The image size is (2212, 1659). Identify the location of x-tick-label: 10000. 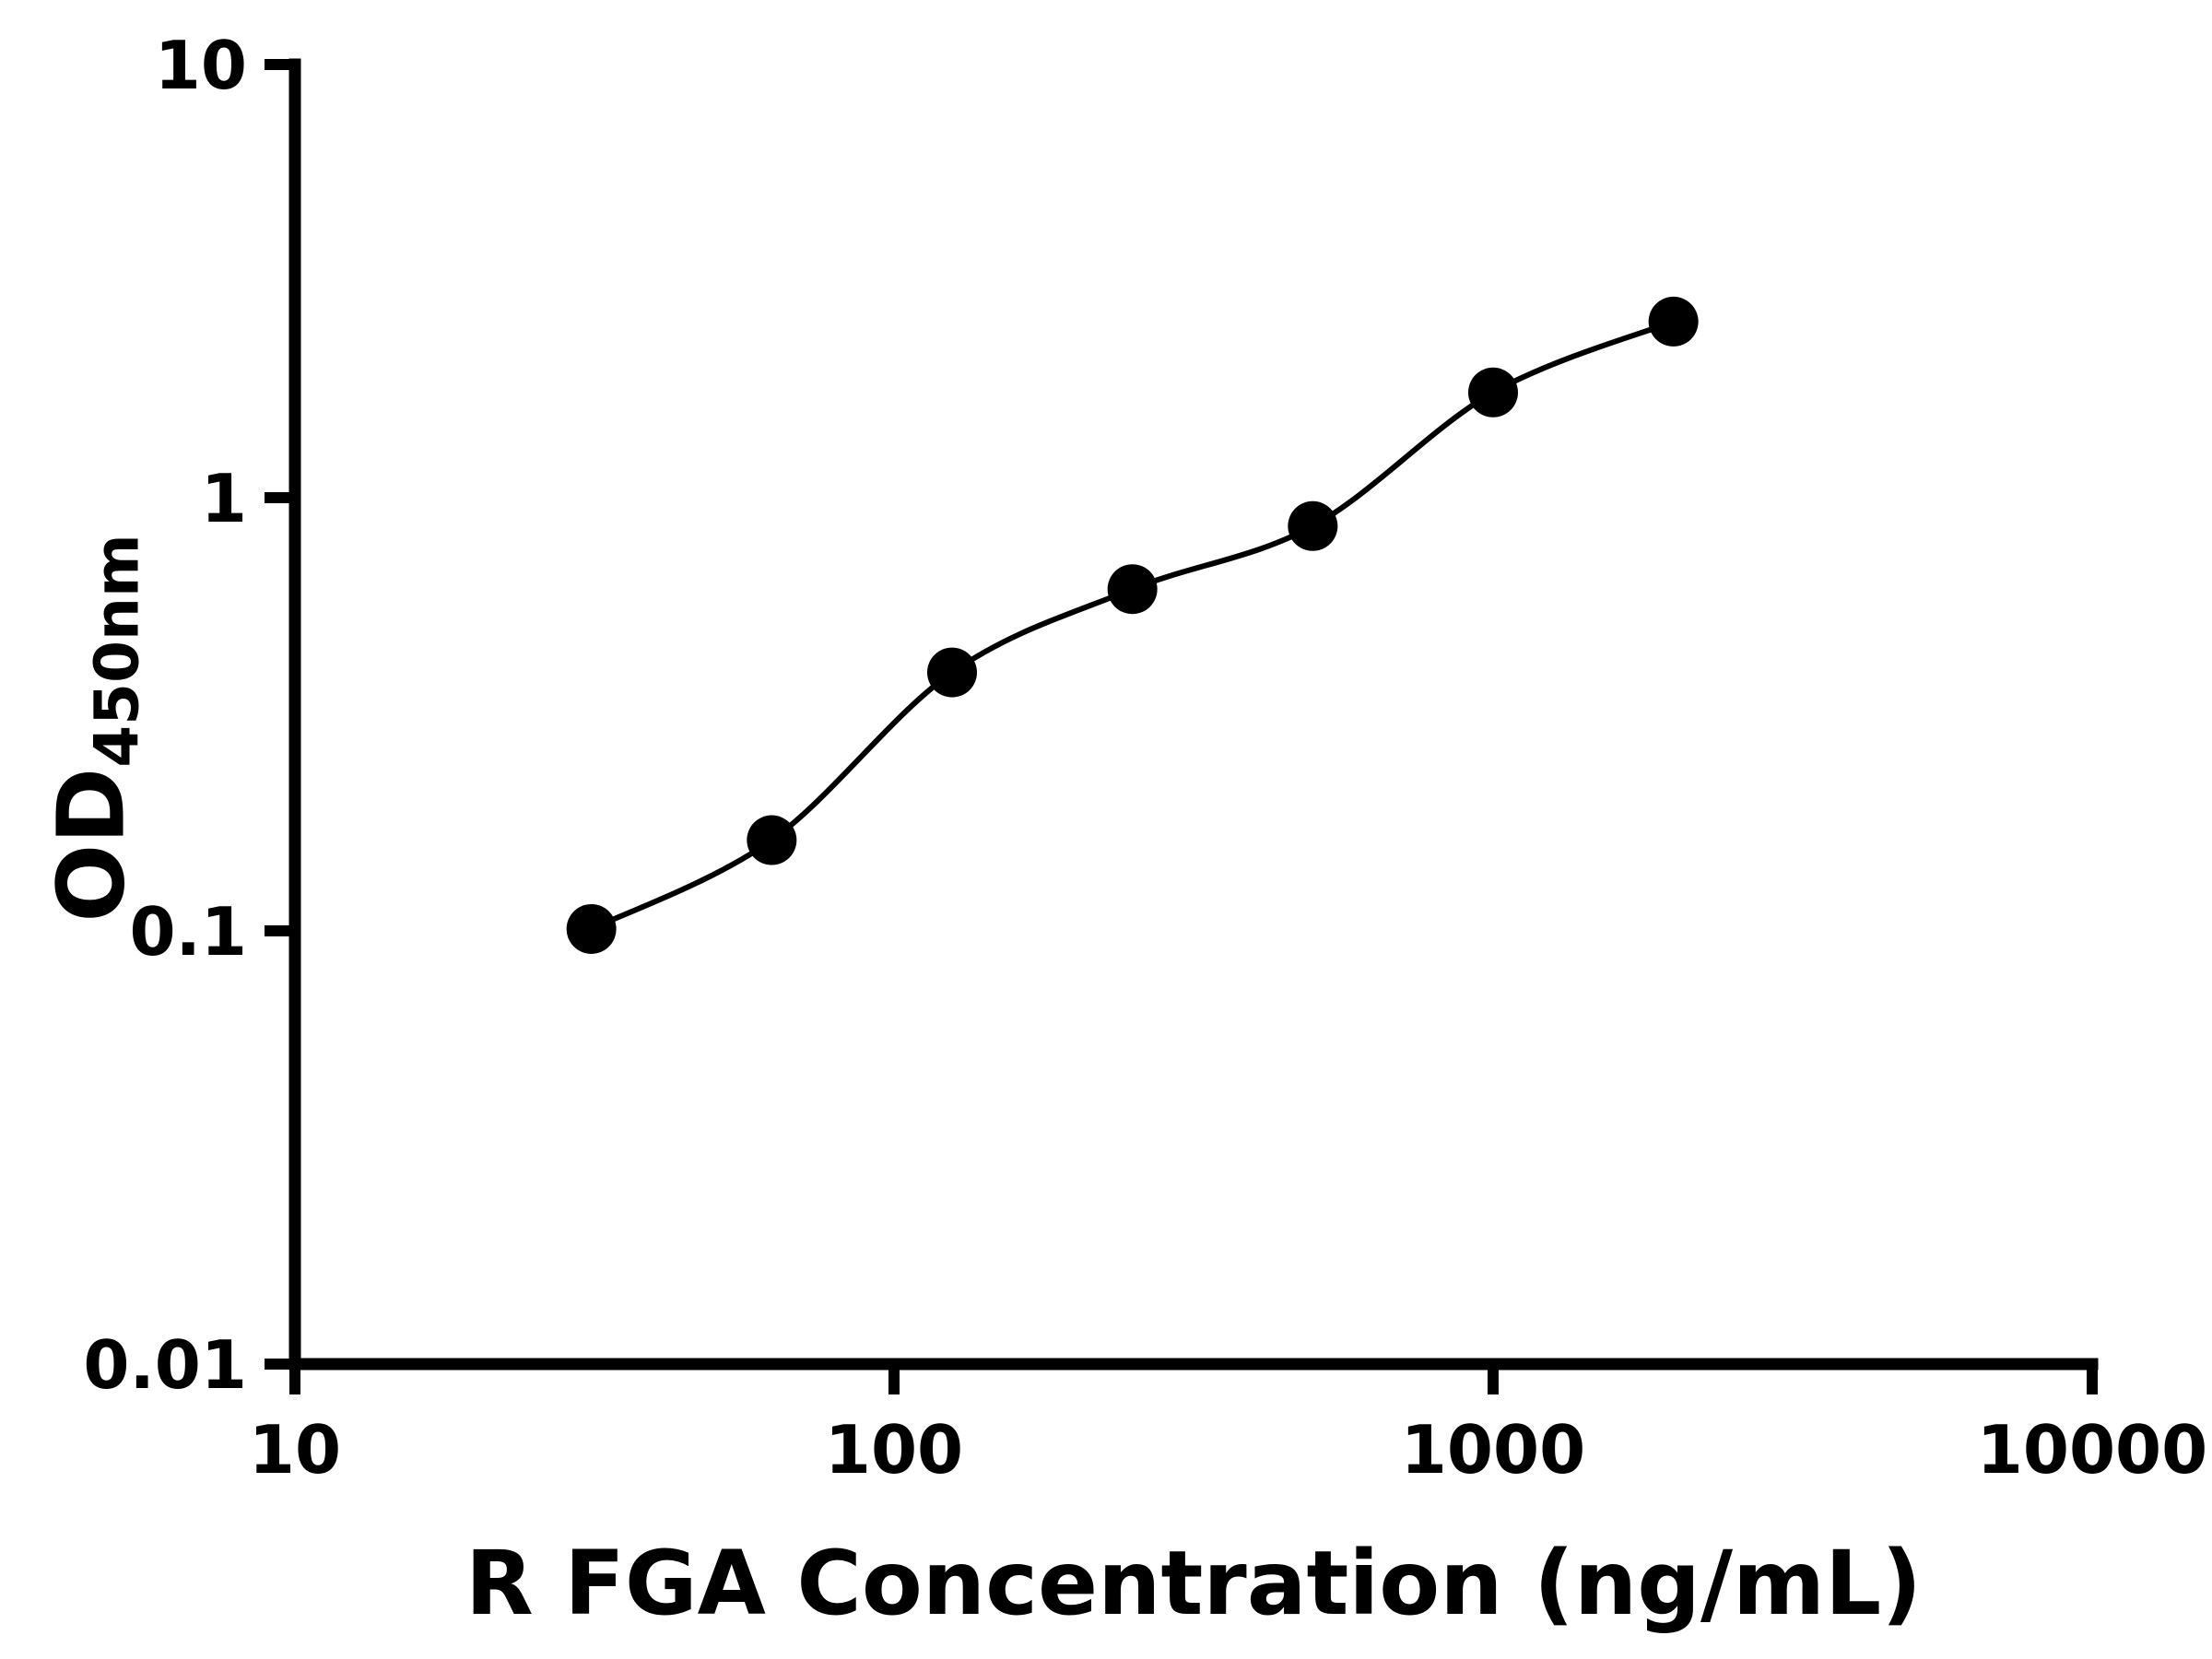
(2092, 1449).